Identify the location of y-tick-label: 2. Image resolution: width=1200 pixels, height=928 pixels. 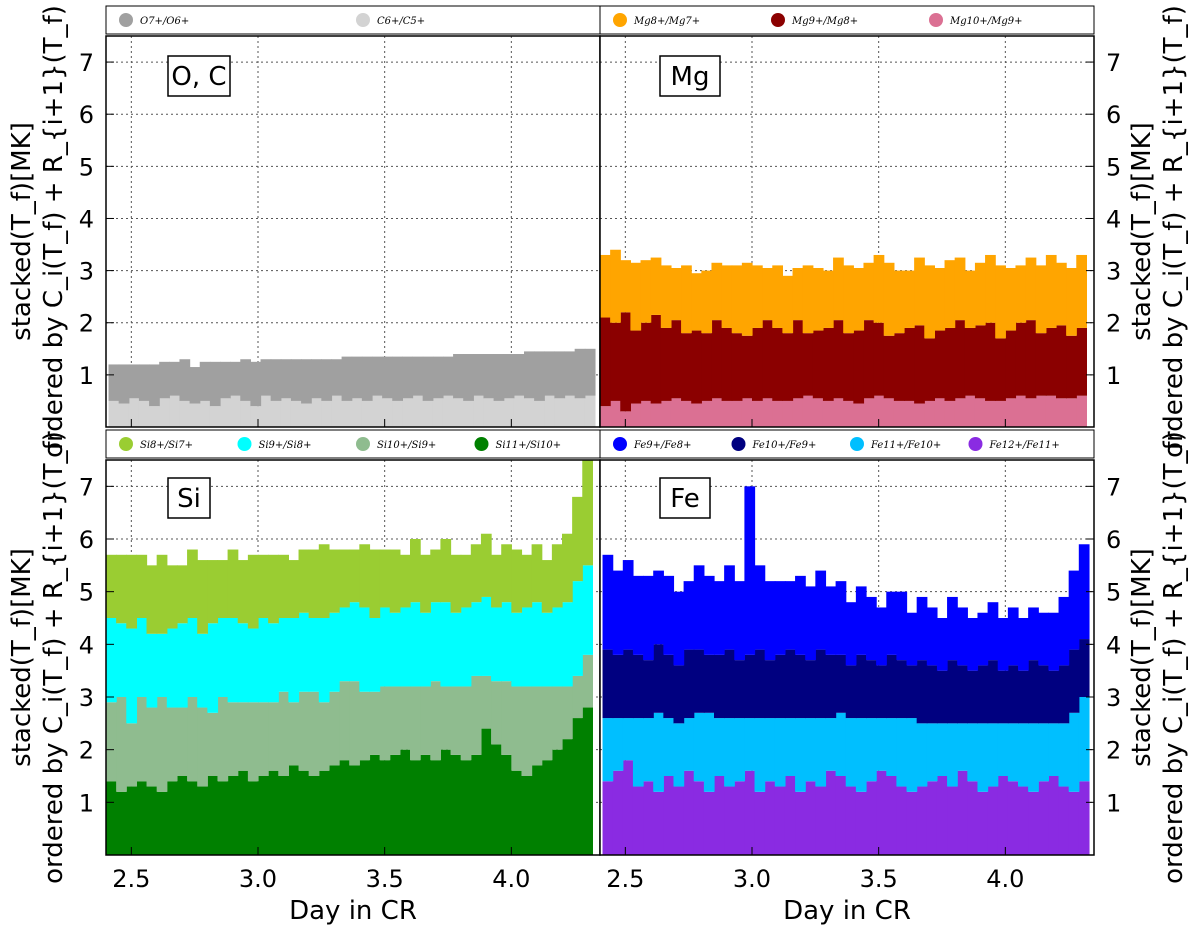
(1113, 751).